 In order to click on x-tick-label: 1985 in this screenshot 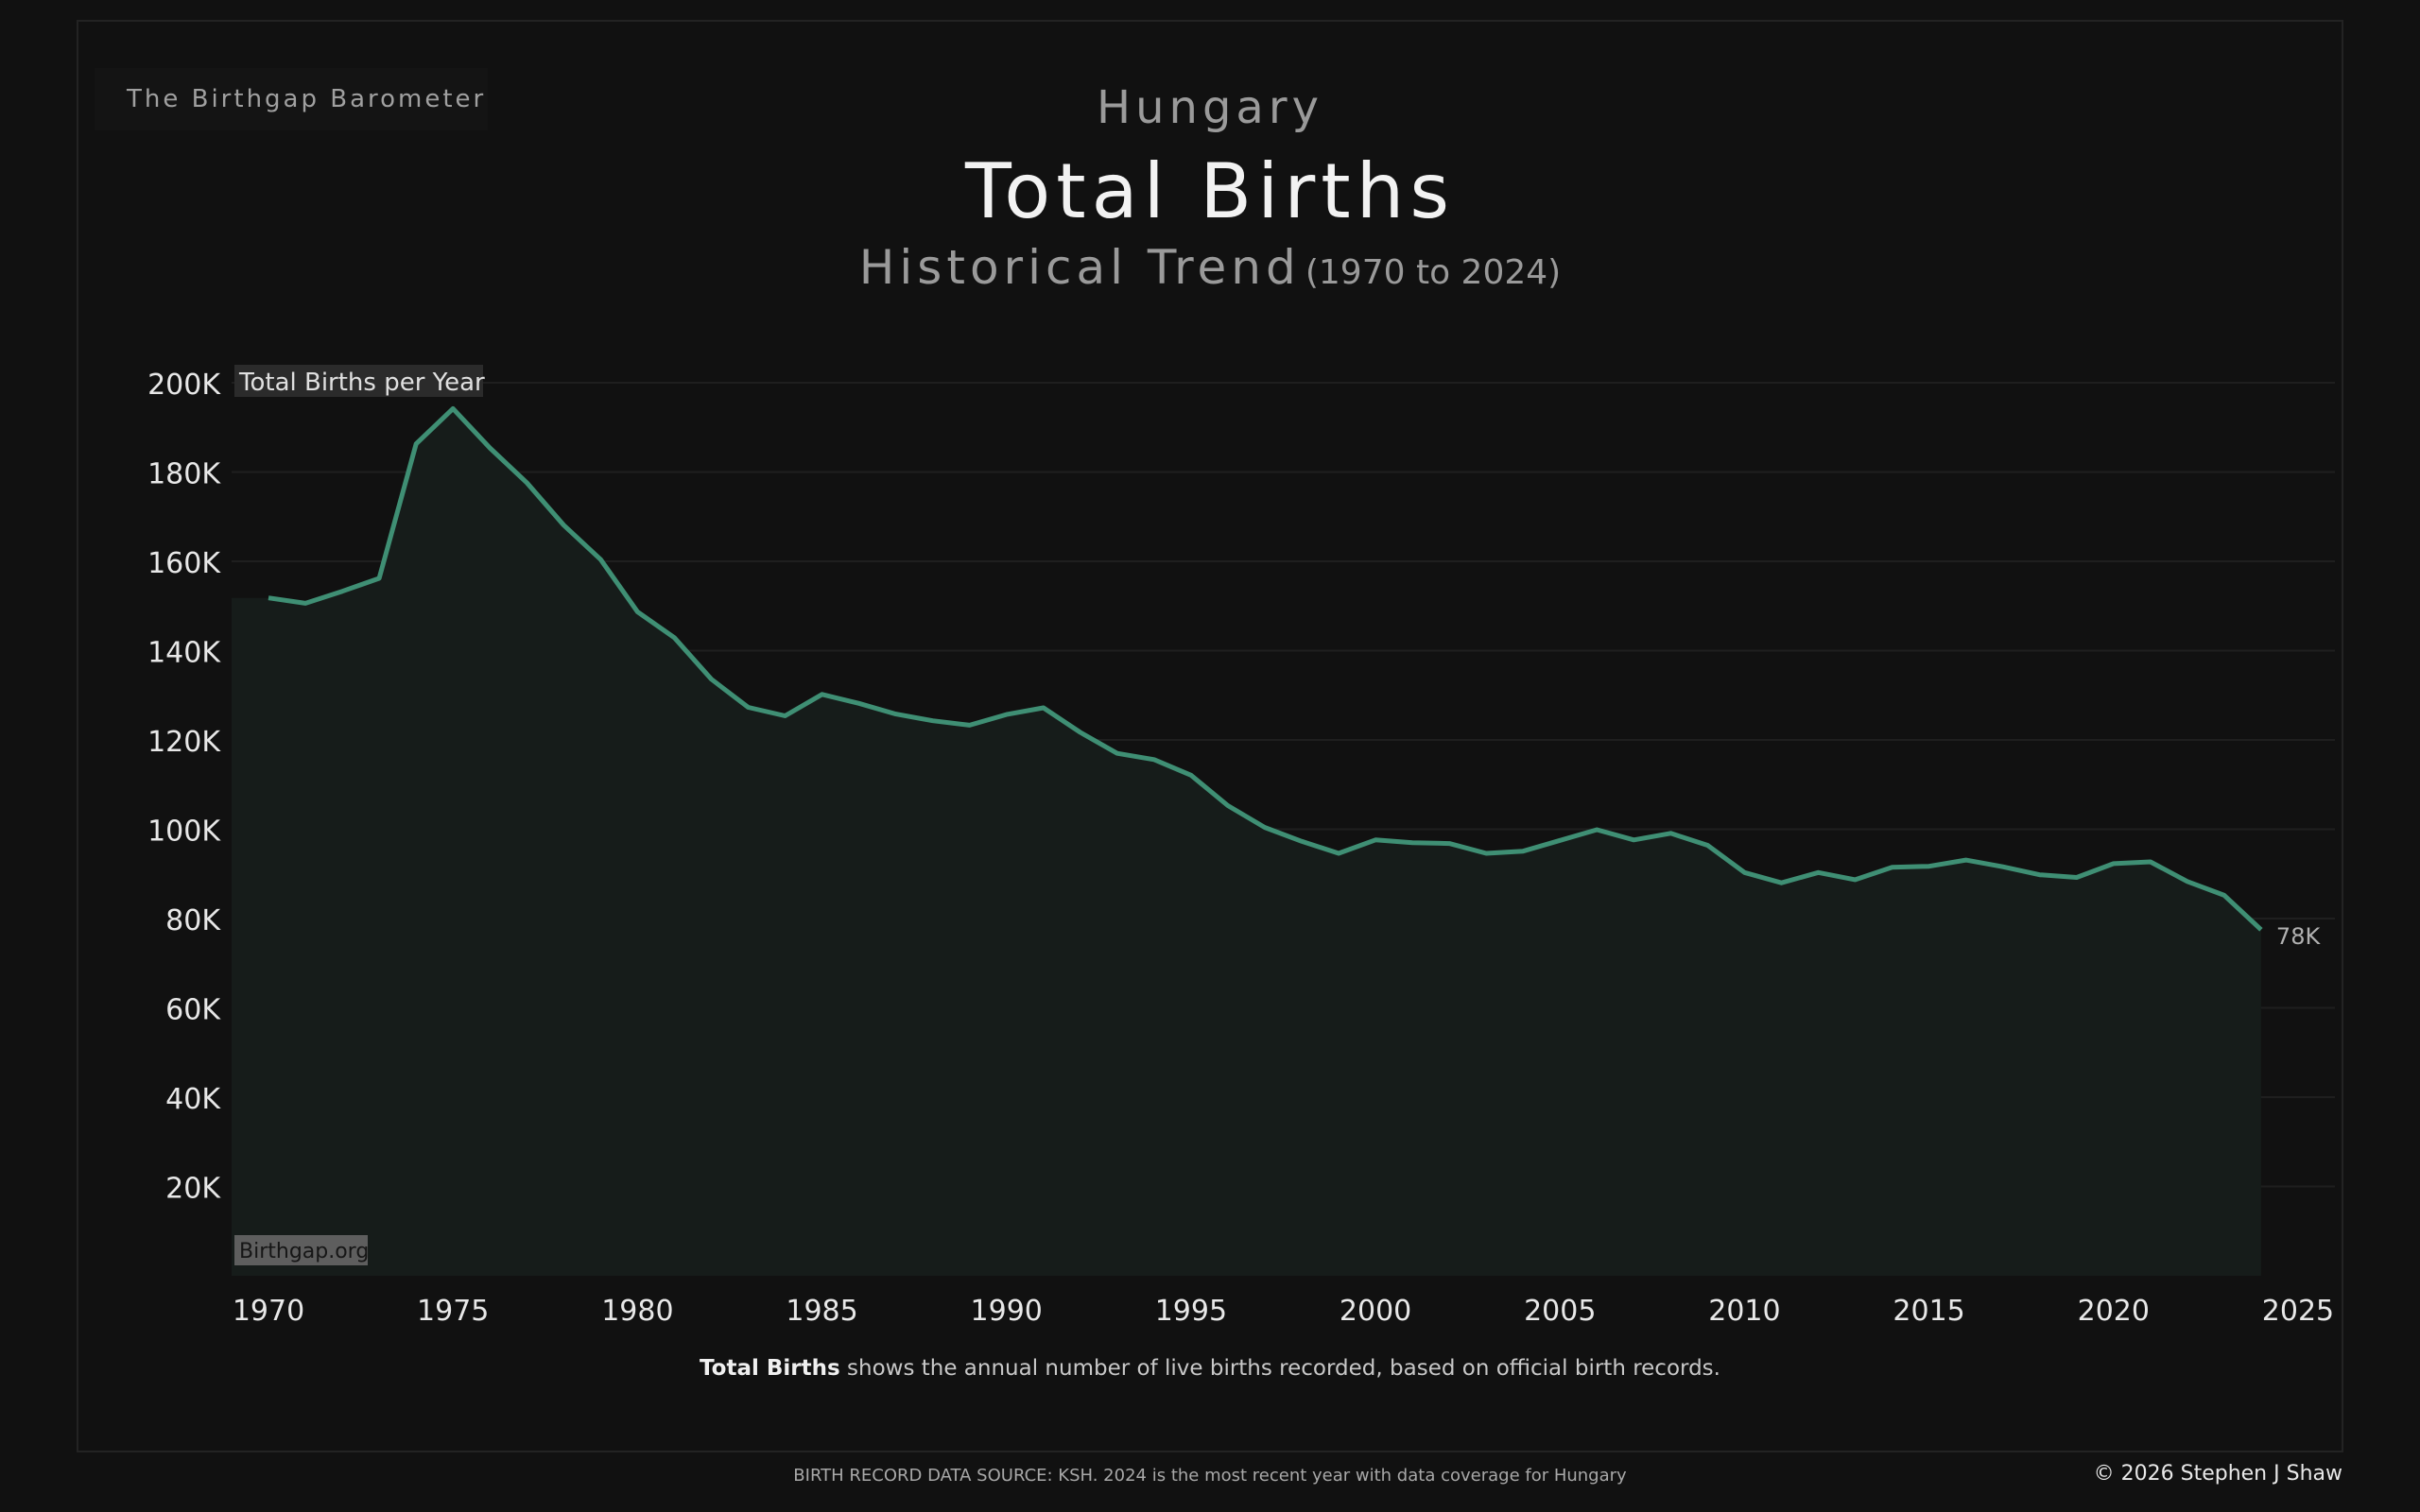, I will do `click(821, 1311)`.